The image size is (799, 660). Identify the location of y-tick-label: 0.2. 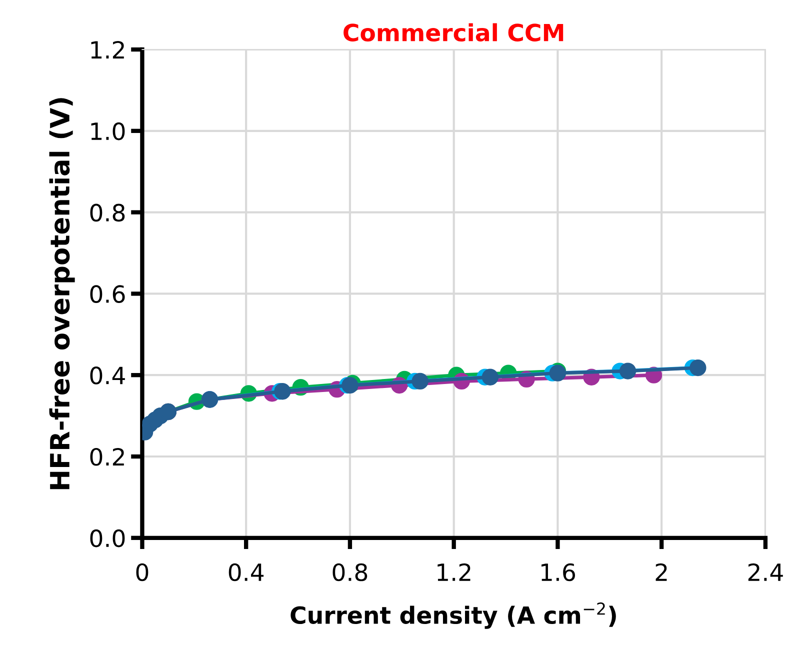
(107, 457).